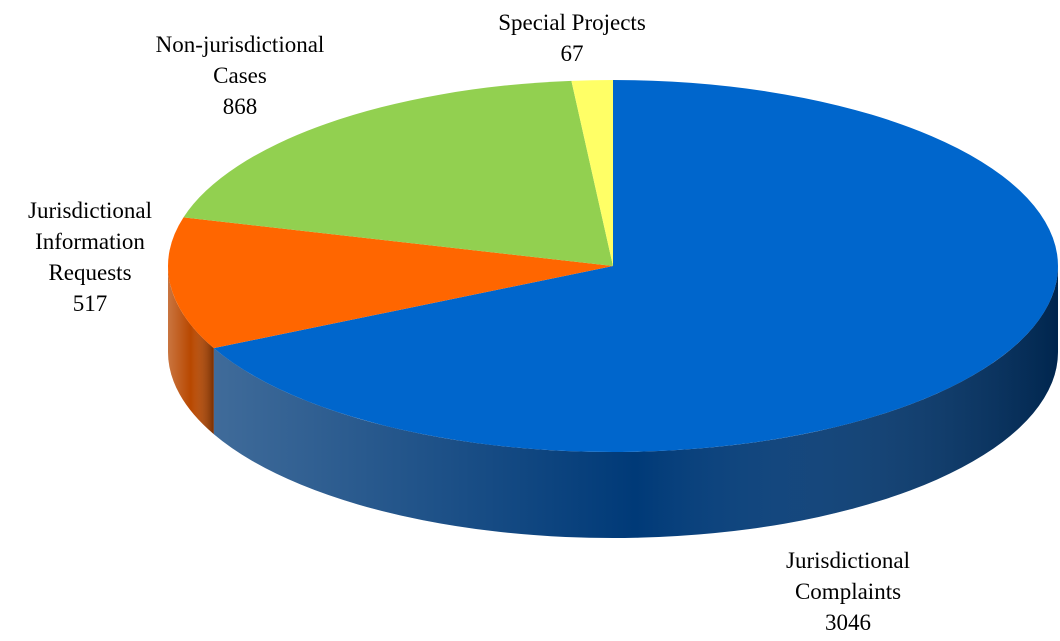  Describe the element at coordinates (240, 60) in the screenshot. I see `category-label: Non-jurisdictional Cases` at that location.